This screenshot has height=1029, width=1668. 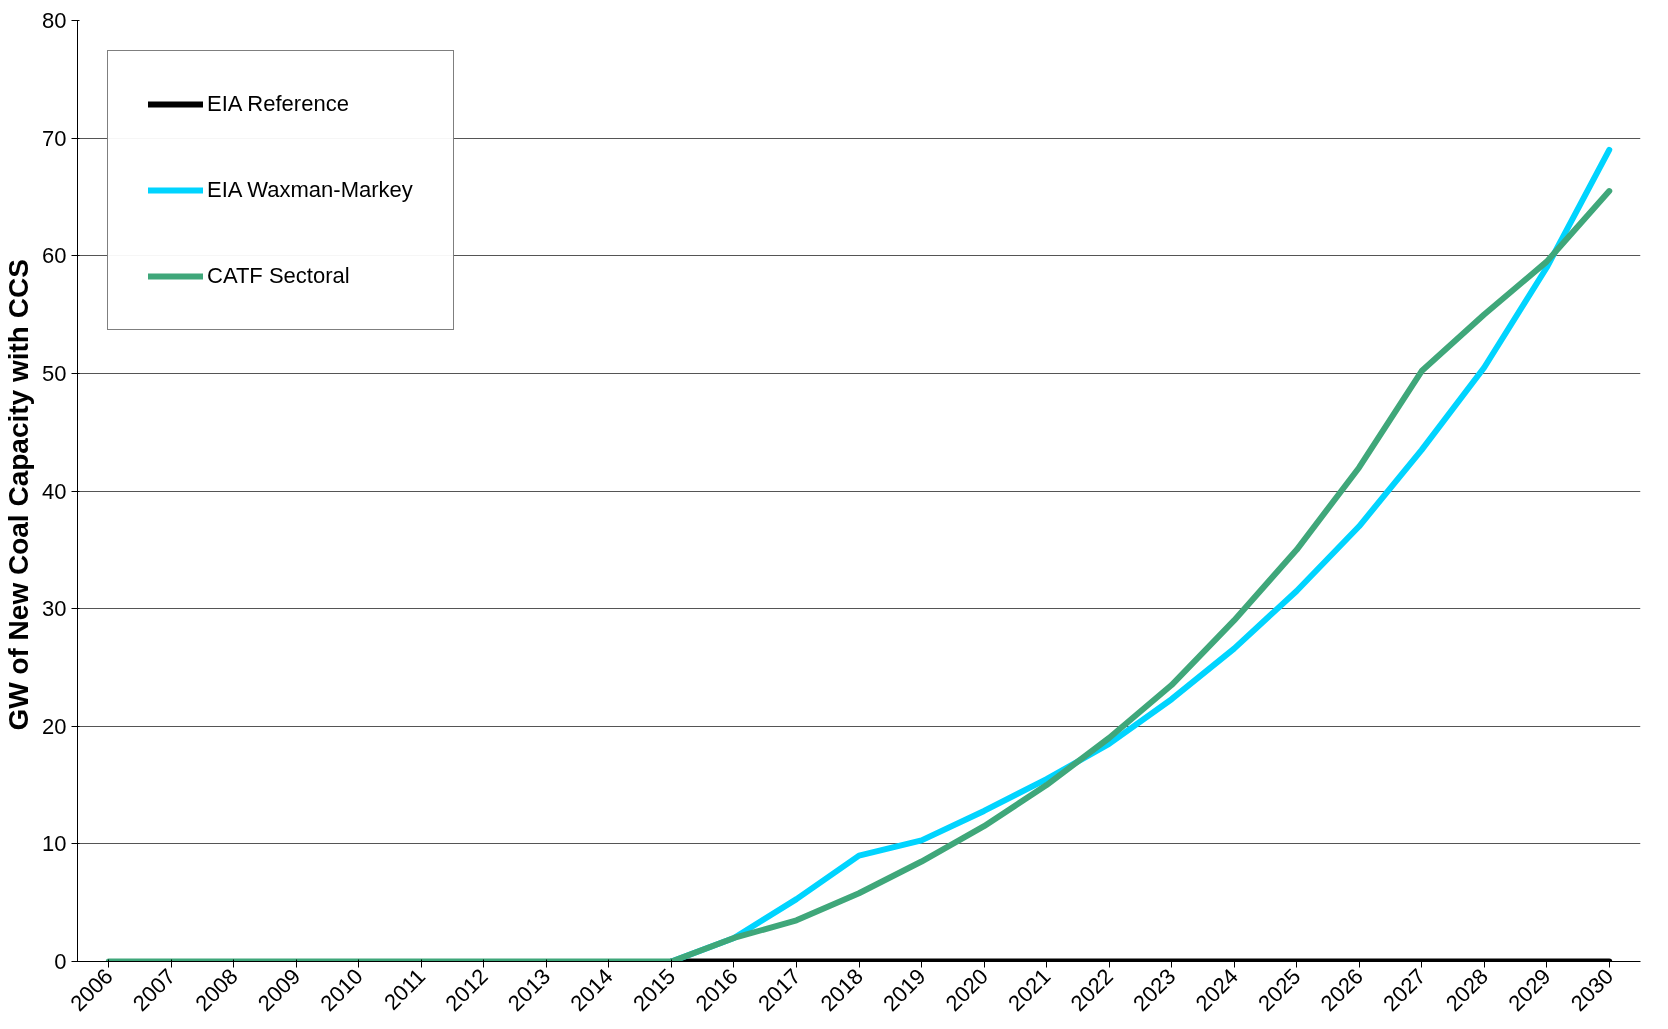 I want to click on legend-label: EIA Reference, so click(x=278, y=104).